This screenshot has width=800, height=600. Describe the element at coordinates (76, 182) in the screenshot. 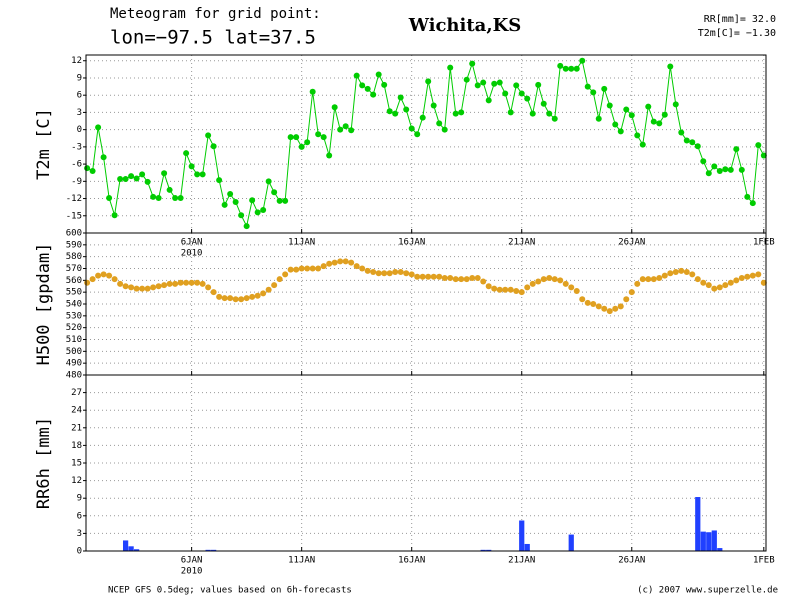

I see `y-tick-label: -9` at that location.